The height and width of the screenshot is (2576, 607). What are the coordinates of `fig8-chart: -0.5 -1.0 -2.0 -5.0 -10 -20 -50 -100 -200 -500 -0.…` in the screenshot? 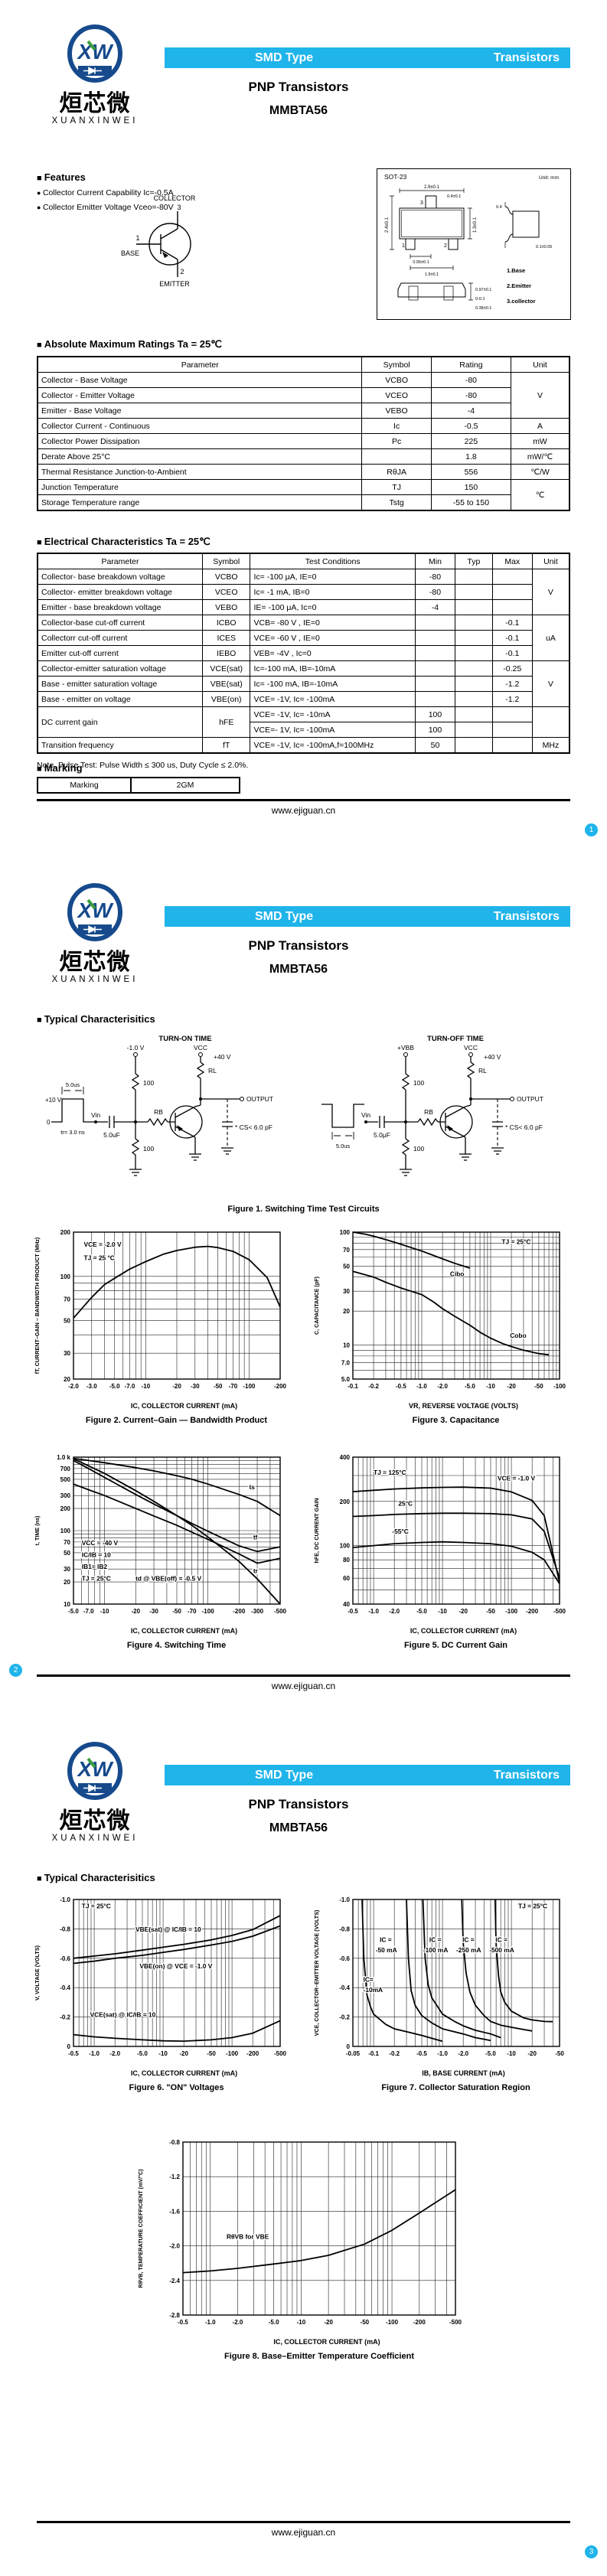 It's located at (303, 2247).